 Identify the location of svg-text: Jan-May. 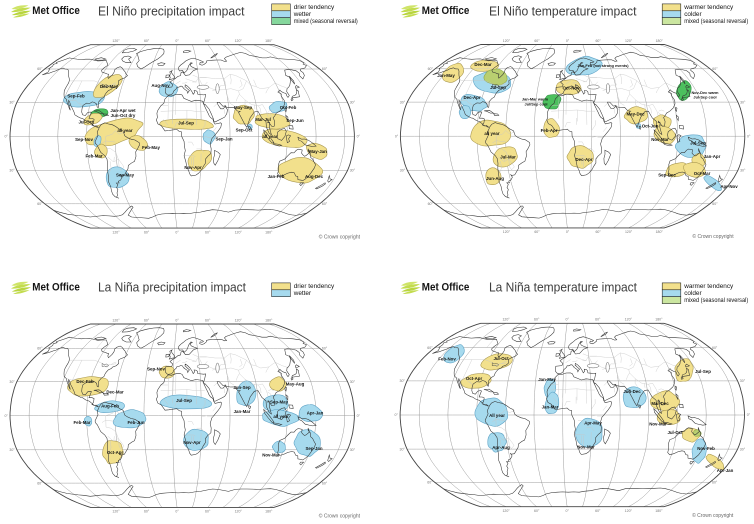
(547, 379).